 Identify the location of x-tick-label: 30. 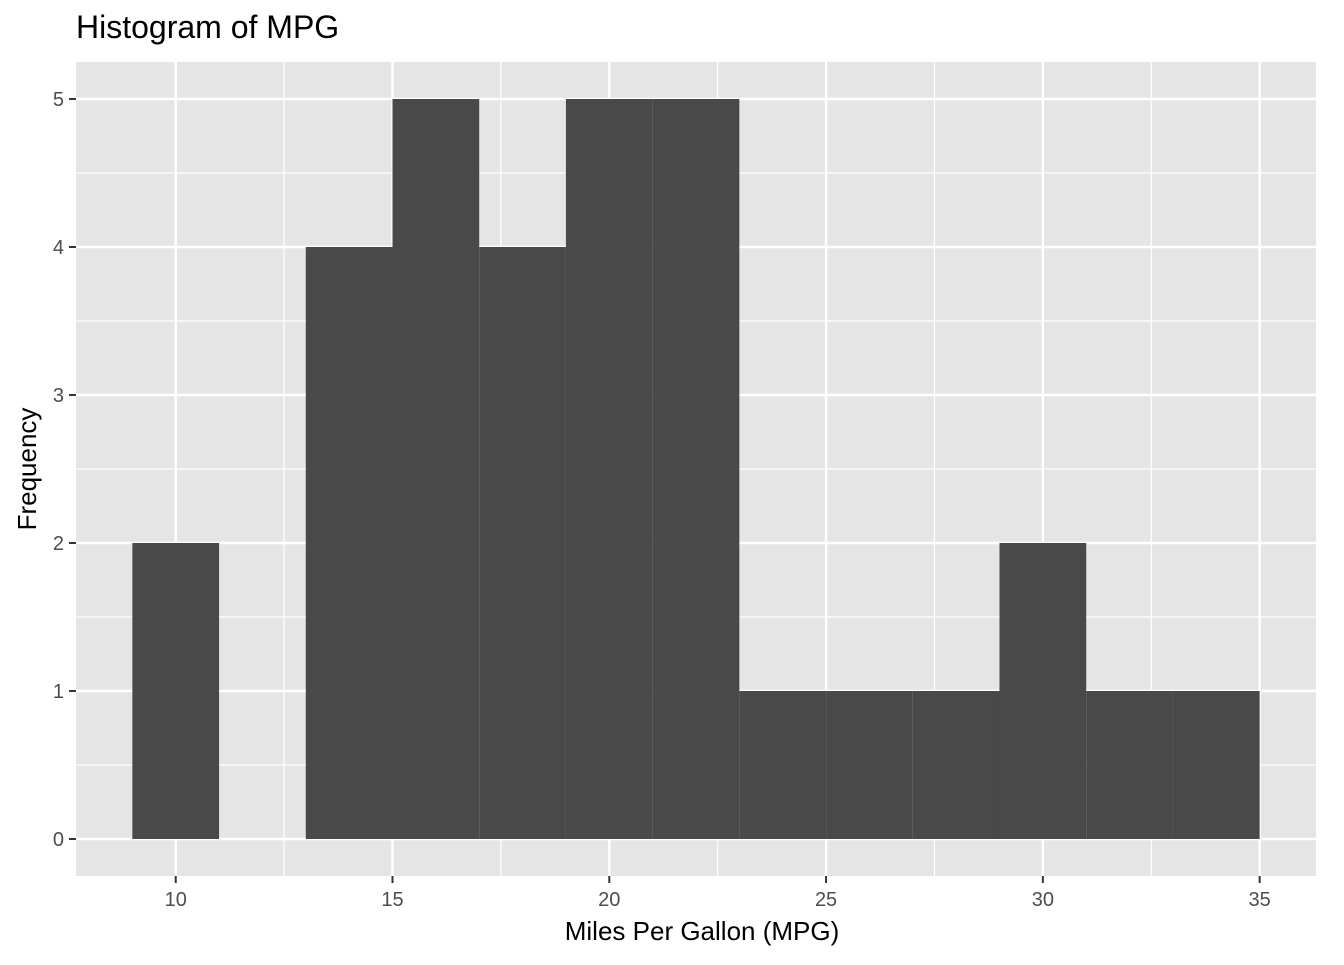
(1043, 900).